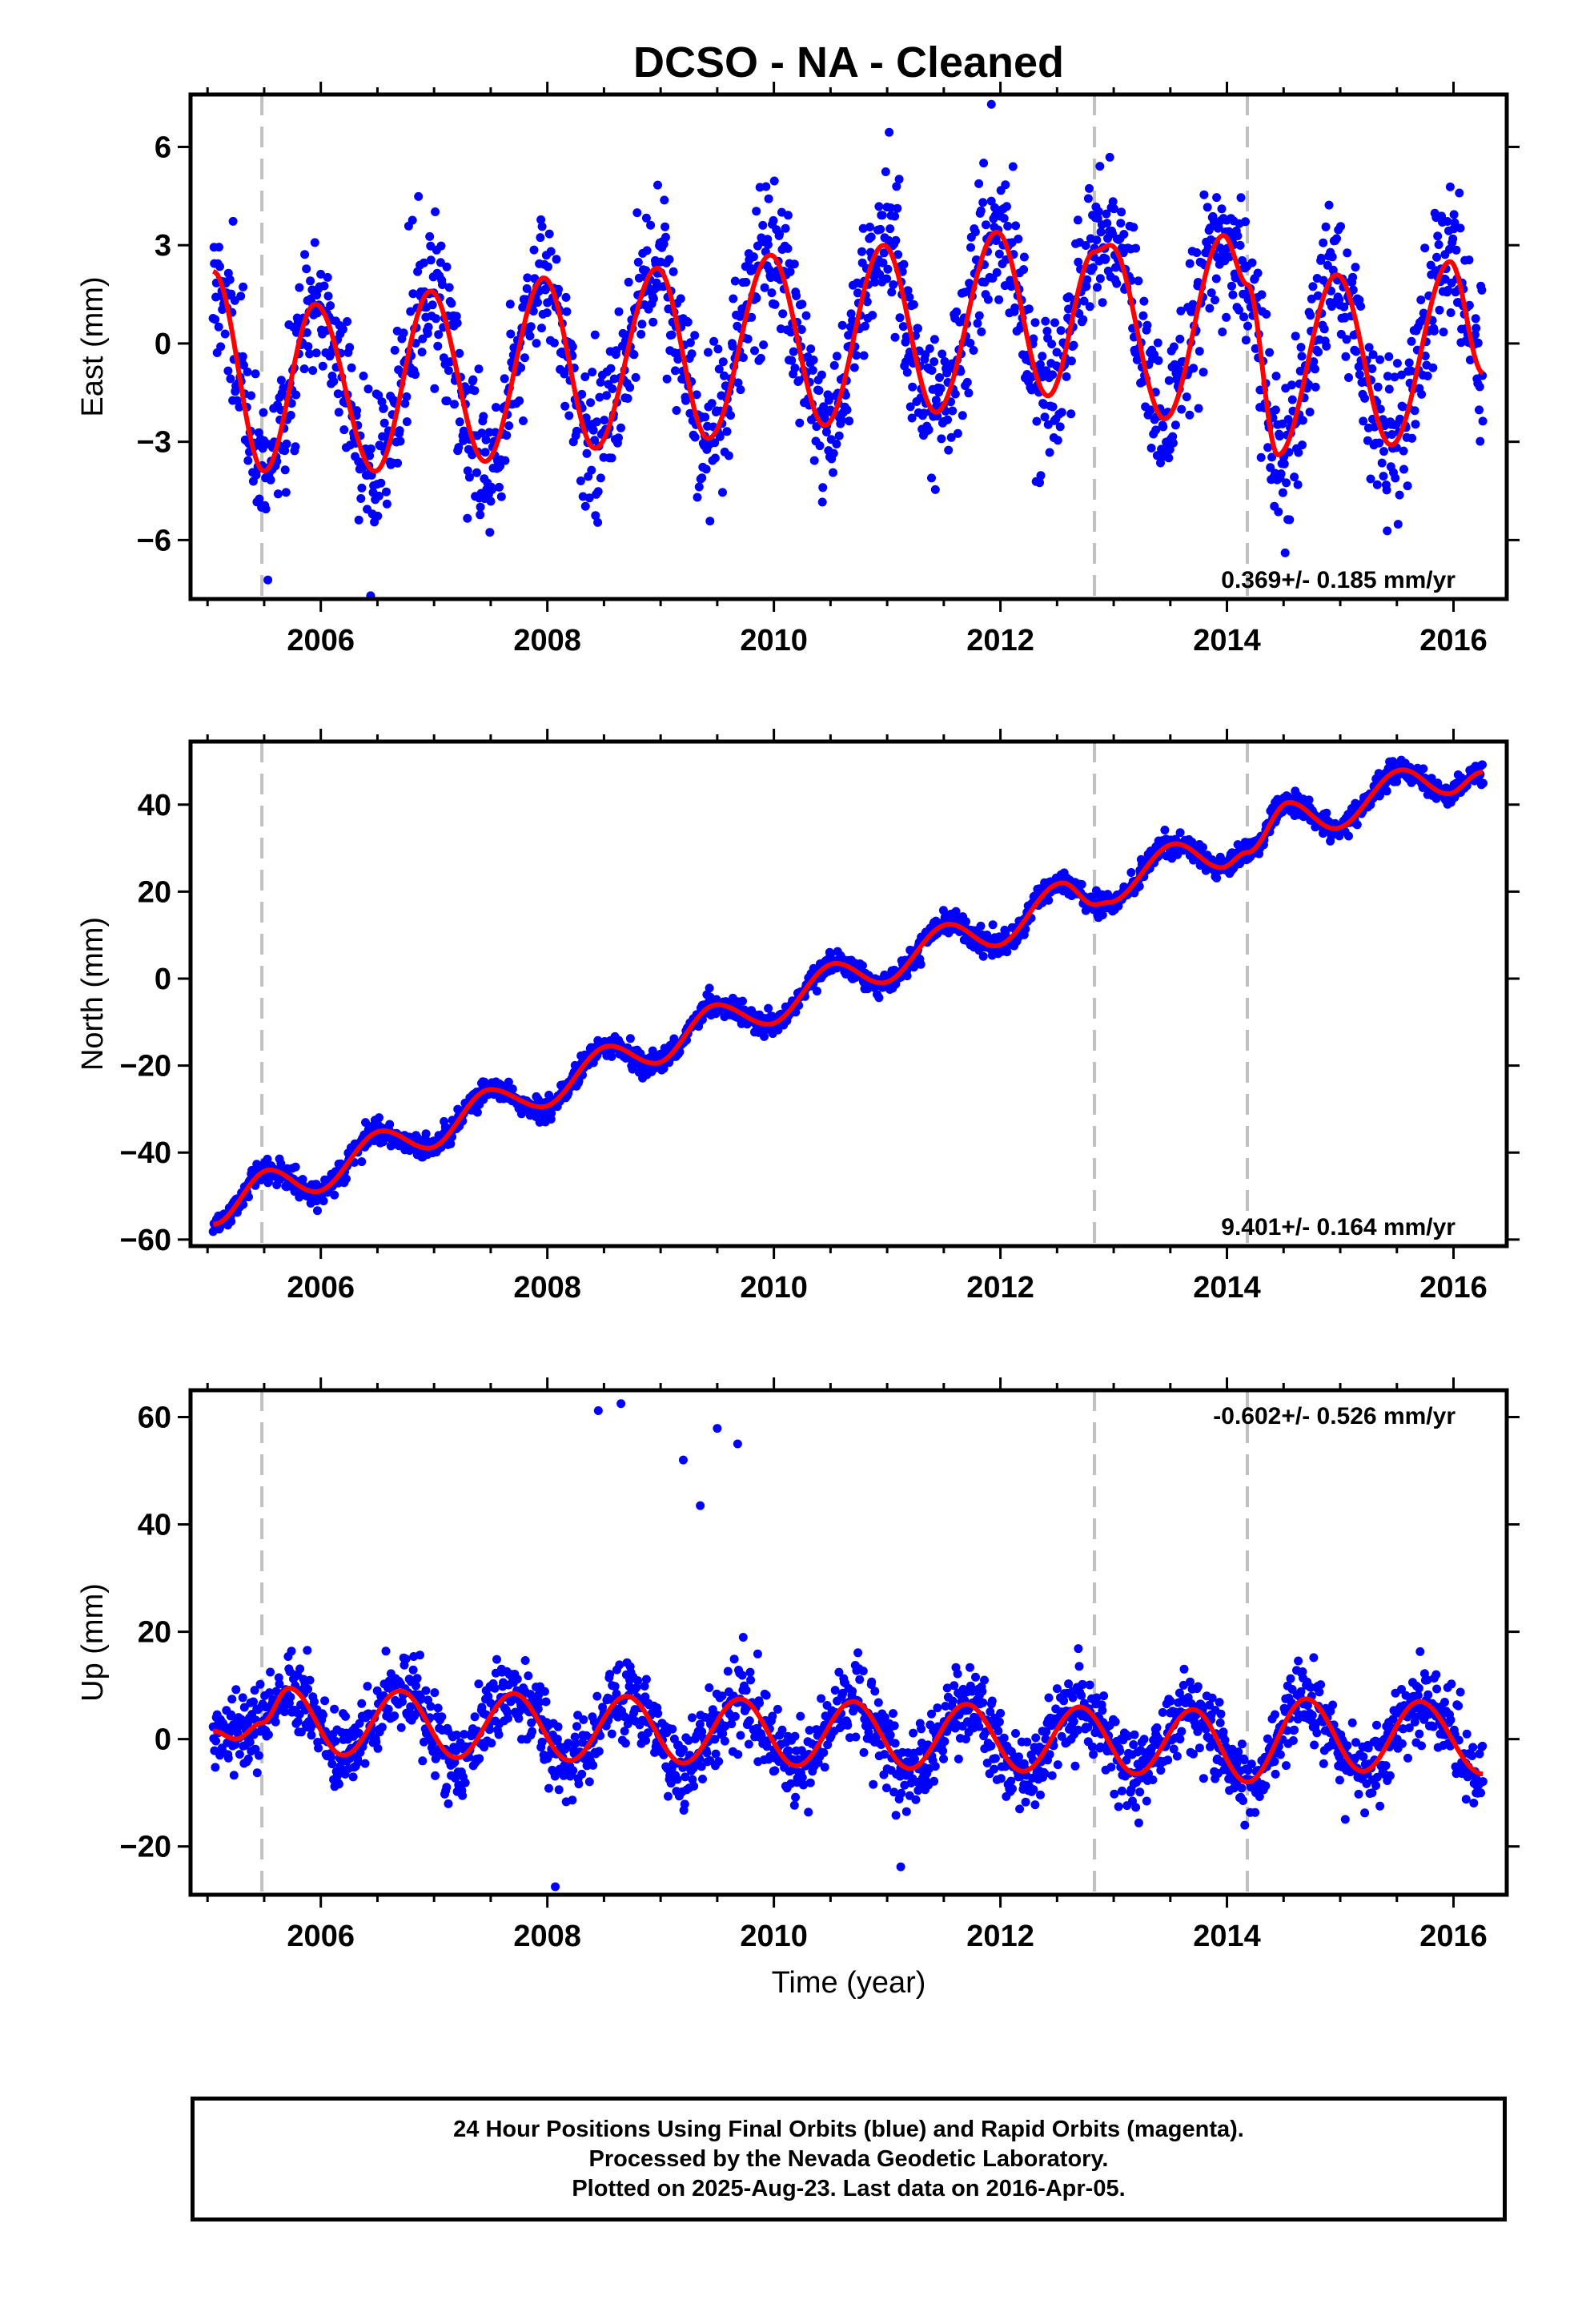 The width and height of the screenshot is (1582, 2324). Describe the element at coordinates (1000, 1288) in the screenshot. I see `north-x-tick-label: 2012` at that location.